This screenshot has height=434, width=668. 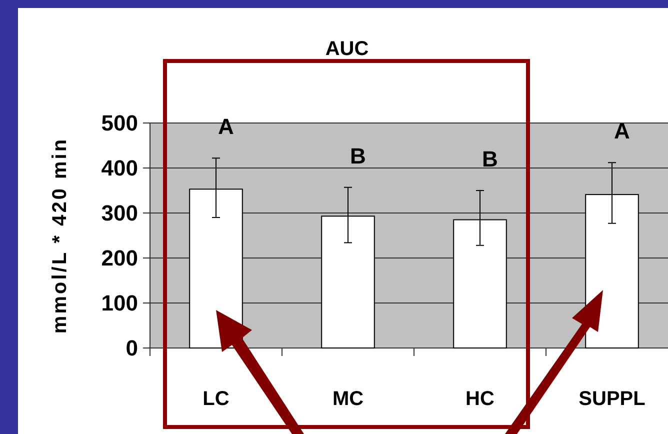 I want to click on y-tick-label: 100, so click(x=119, y=303).